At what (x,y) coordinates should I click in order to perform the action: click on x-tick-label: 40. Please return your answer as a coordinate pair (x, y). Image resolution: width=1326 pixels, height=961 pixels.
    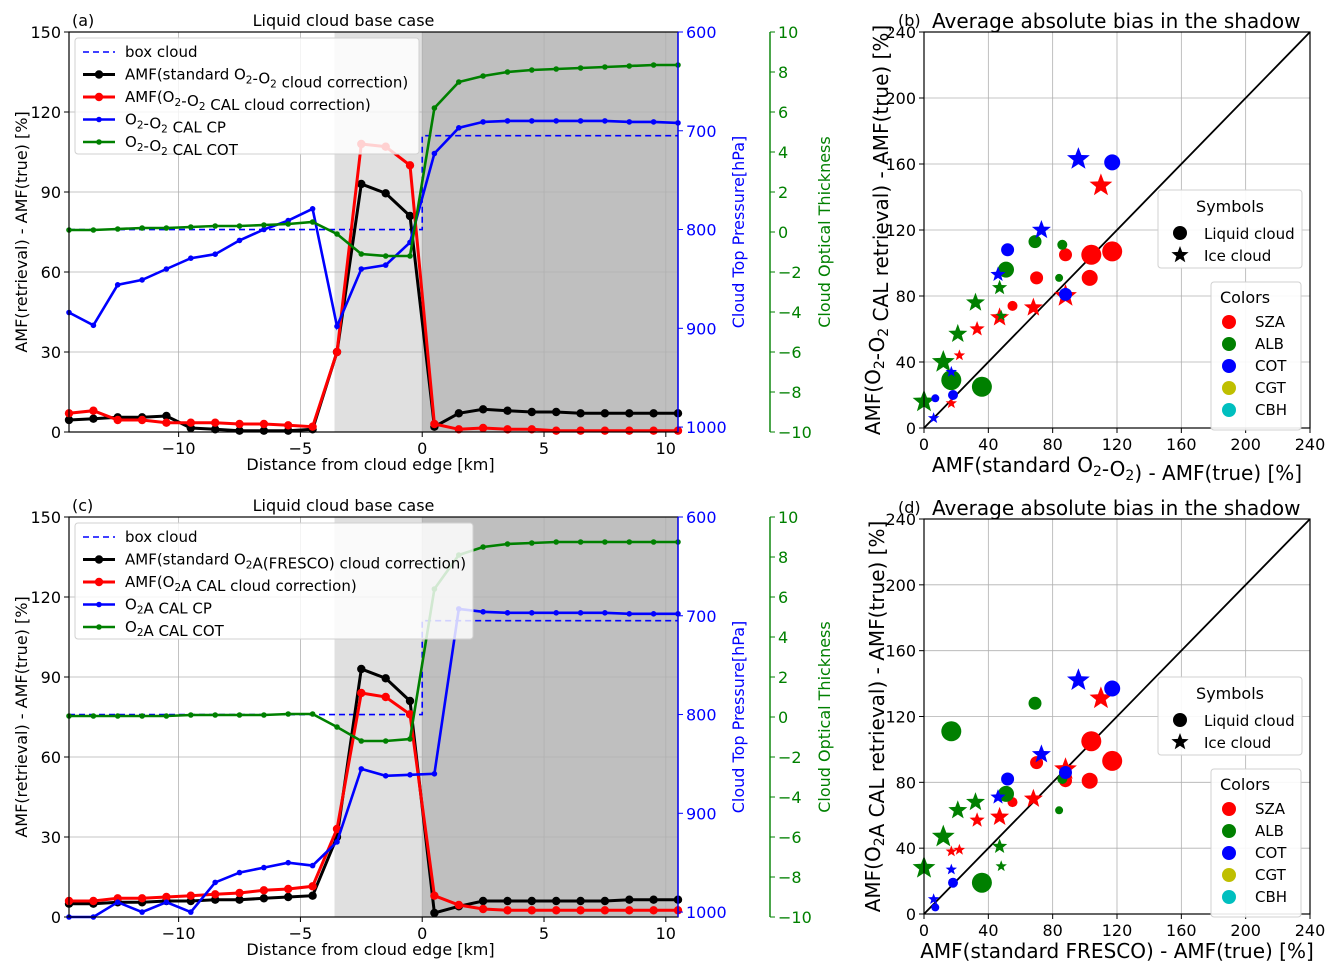
    Looking at the image, I should click on (988, 444).